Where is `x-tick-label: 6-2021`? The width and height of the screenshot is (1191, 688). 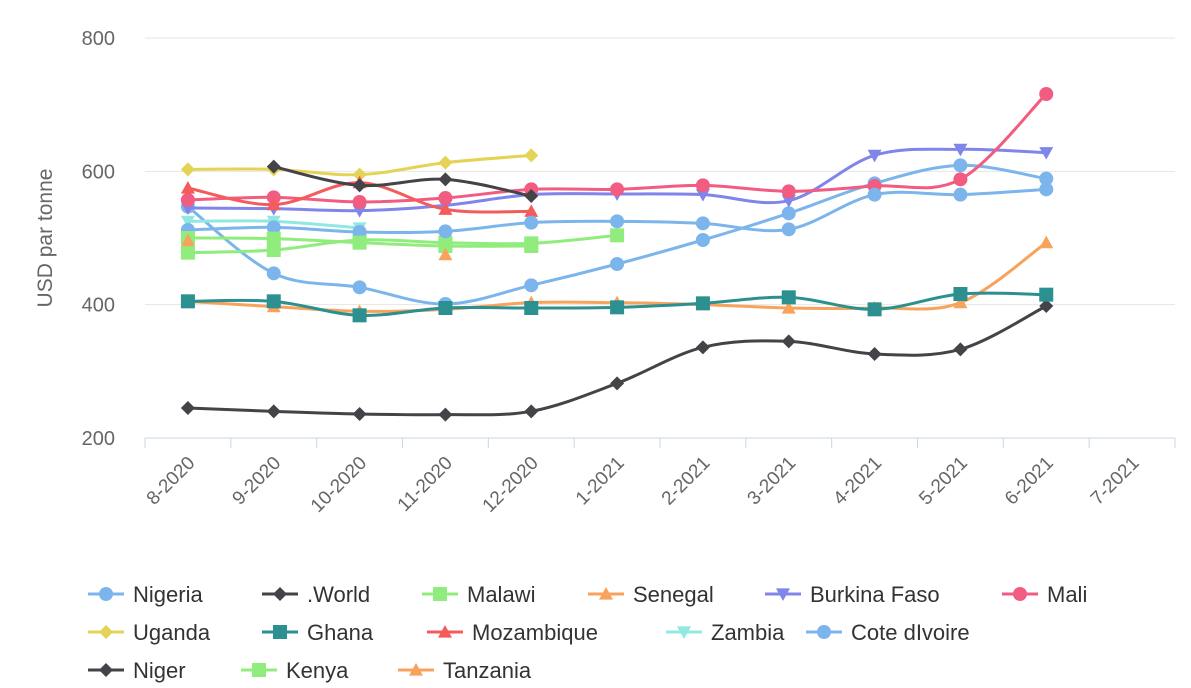 x-tick-label: 6-2021 is located at coordinates (1029, 481).